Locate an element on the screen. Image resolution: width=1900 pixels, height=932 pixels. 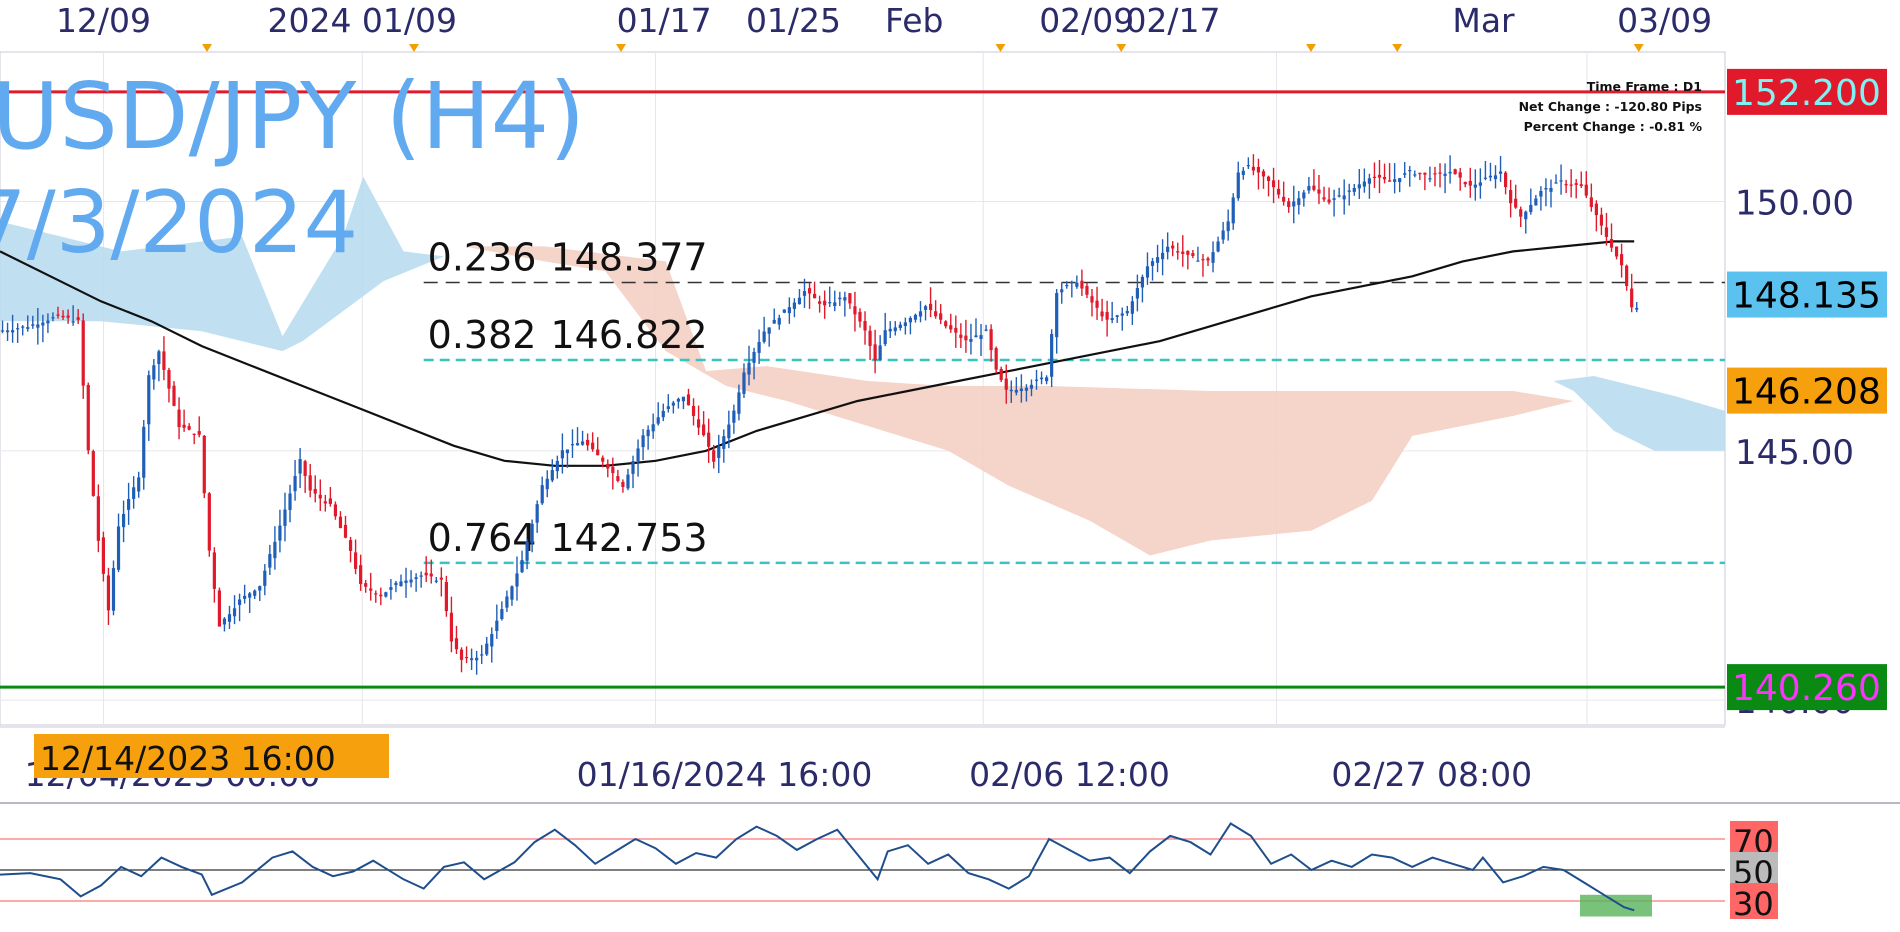
price-tag-resistance-text: 152.200 is located at coordinates (1806, 93).